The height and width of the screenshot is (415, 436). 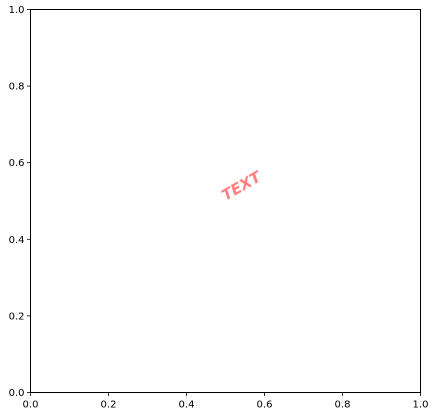 I want to click on y-tick-label: 0.6, so click(x=17, y=163).